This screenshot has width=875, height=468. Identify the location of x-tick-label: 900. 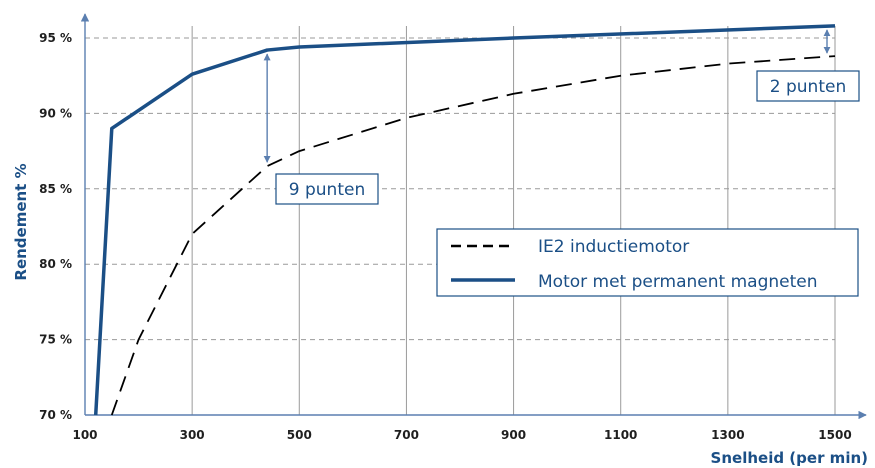
(513, 435).